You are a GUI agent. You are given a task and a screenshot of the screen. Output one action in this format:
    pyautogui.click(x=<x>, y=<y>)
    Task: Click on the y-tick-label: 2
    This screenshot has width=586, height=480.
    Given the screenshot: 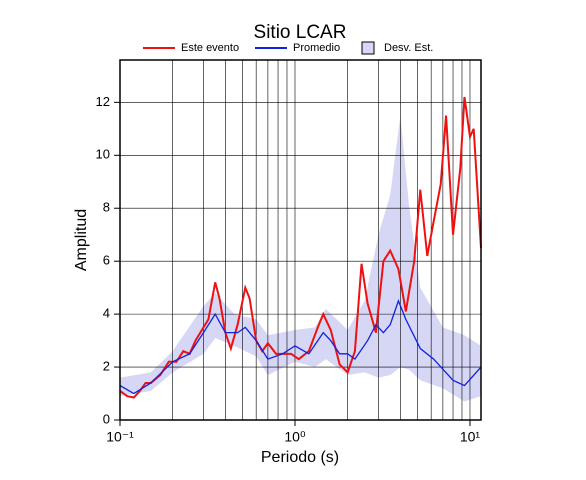 What is the action you would take?
    pyautogui.click(x=106, y=365)
    